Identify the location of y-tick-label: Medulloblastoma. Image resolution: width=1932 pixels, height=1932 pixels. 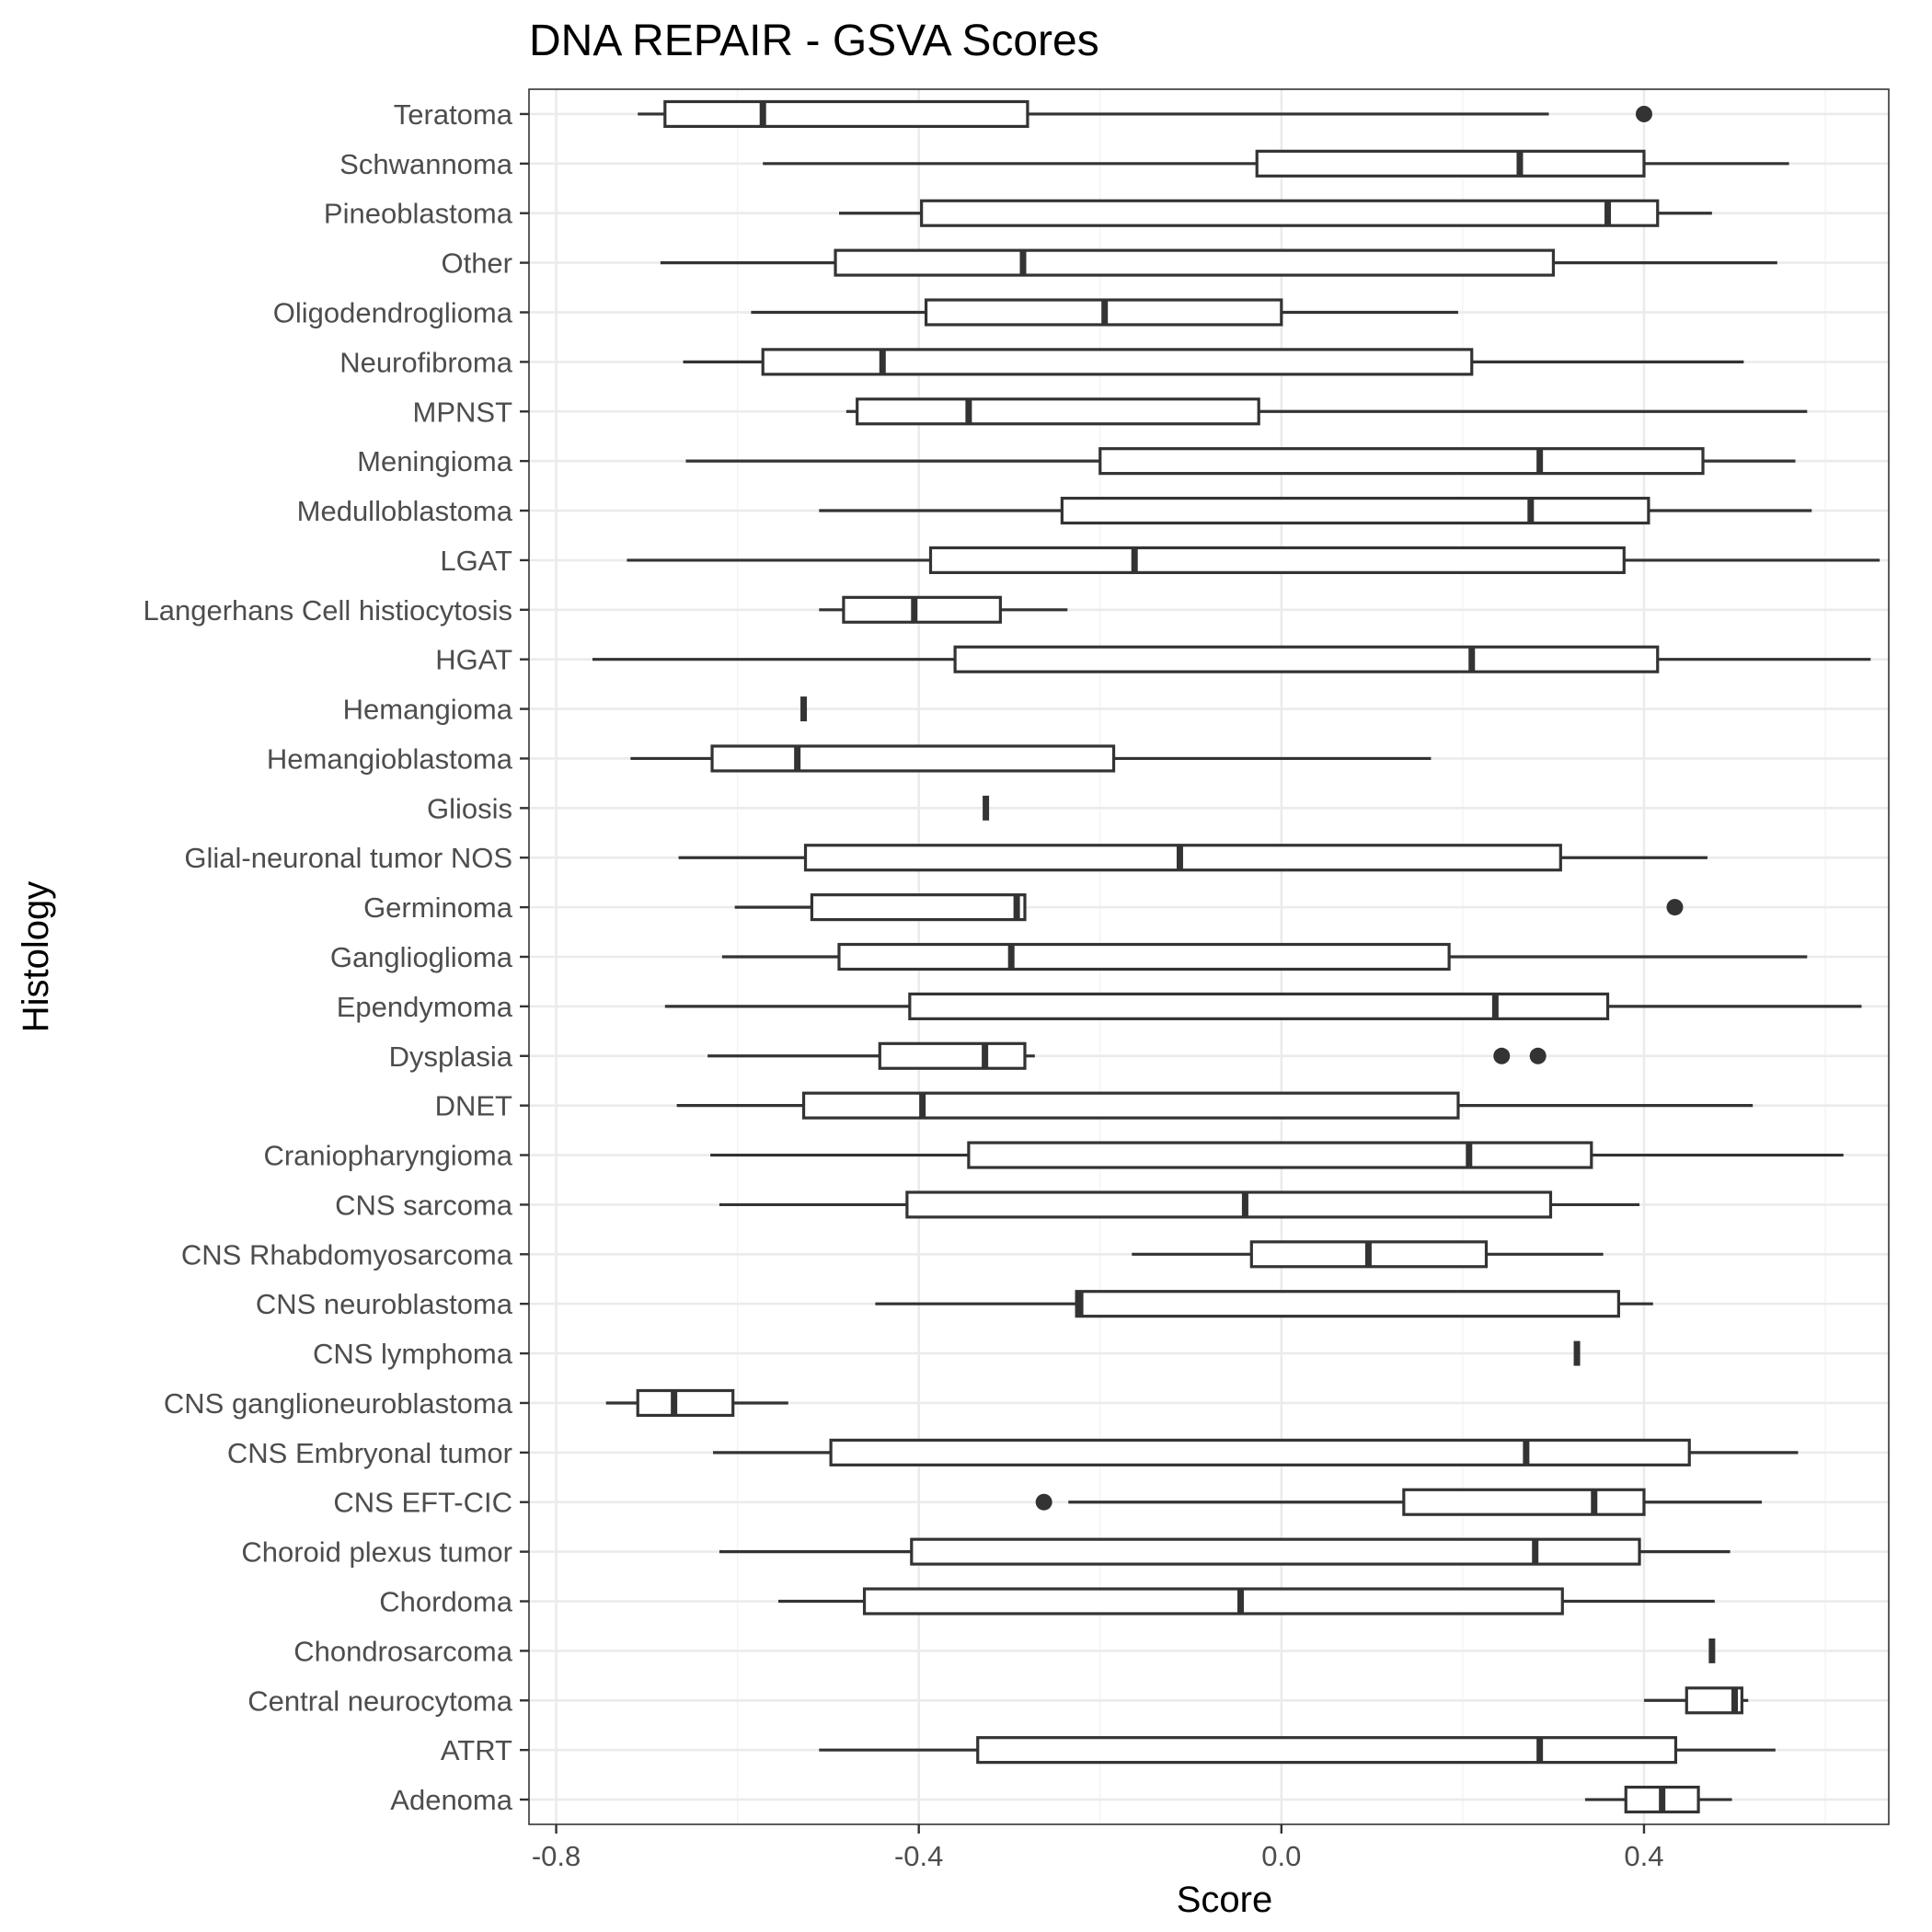
(405, 511).